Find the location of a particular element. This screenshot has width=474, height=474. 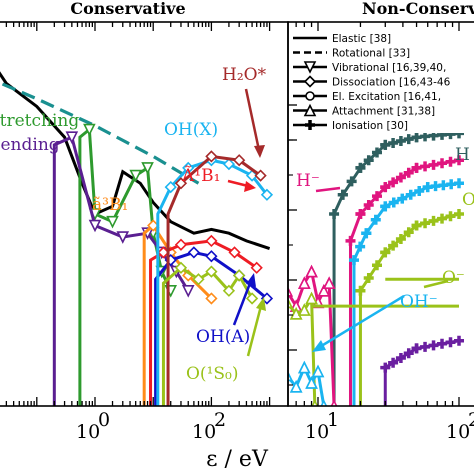

x-axis-label: ε / eV is located at coordinates (237, 459).